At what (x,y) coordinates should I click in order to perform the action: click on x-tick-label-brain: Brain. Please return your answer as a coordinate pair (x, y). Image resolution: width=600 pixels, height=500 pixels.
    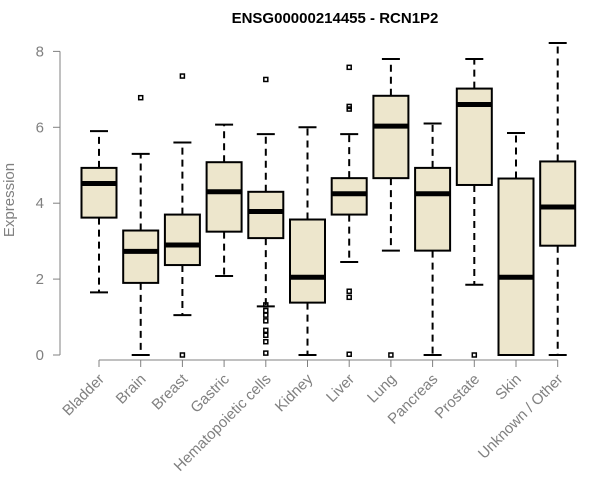
    Looking at the image, I should click on (131, 389).